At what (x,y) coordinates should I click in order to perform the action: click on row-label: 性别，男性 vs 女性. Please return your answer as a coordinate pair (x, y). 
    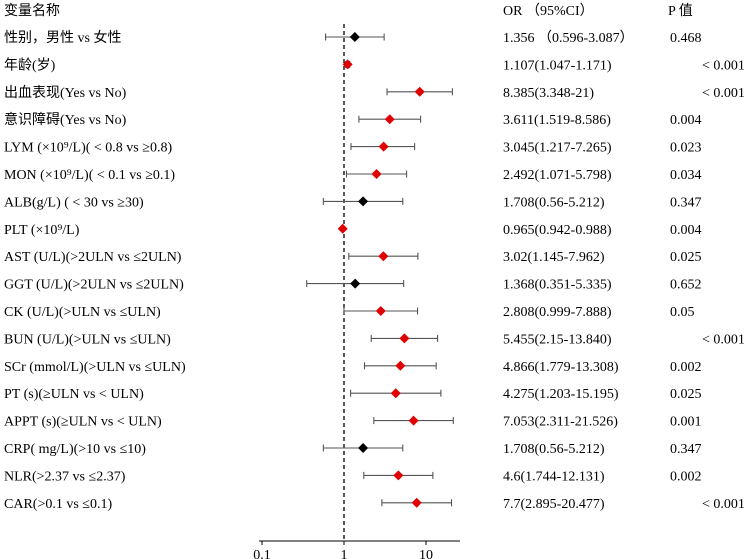
    Looking at the image, I should click on (62, 37).